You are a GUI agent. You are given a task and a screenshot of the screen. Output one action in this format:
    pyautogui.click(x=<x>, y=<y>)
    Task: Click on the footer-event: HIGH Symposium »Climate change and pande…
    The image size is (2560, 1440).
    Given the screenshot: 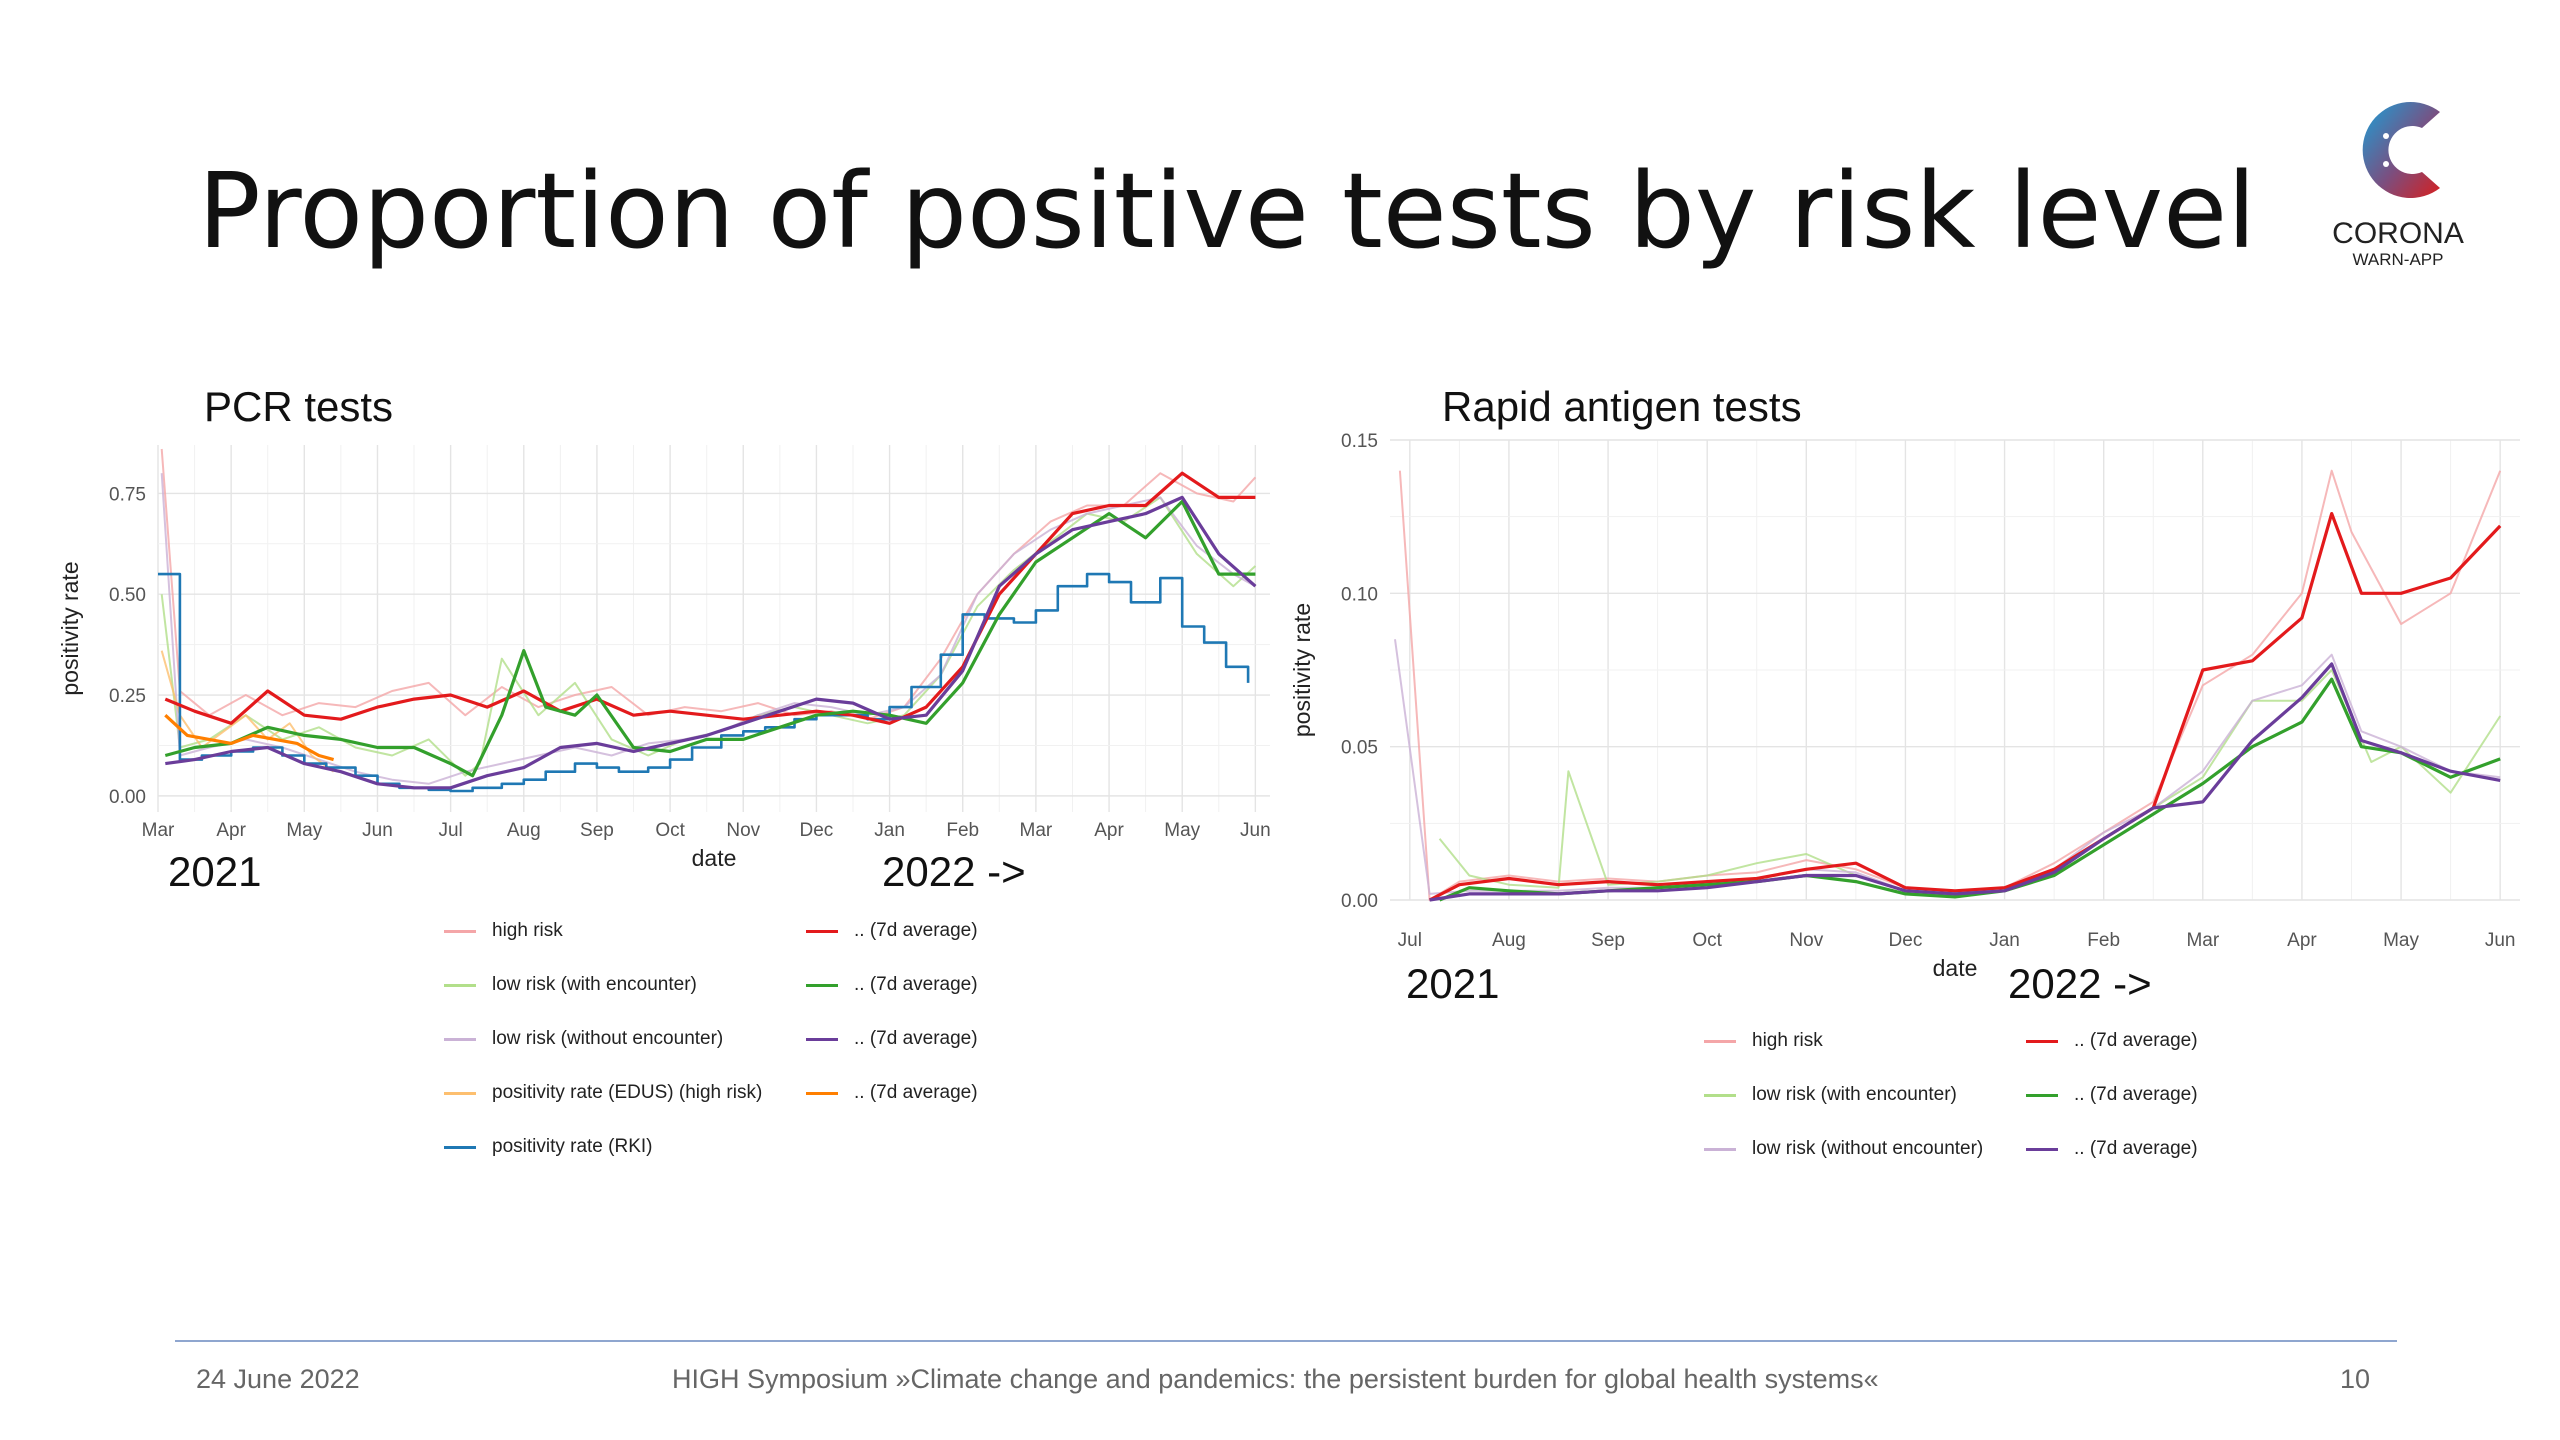 What is the action you would take?
    pyautogui.click(x=1275, y=1379)
    